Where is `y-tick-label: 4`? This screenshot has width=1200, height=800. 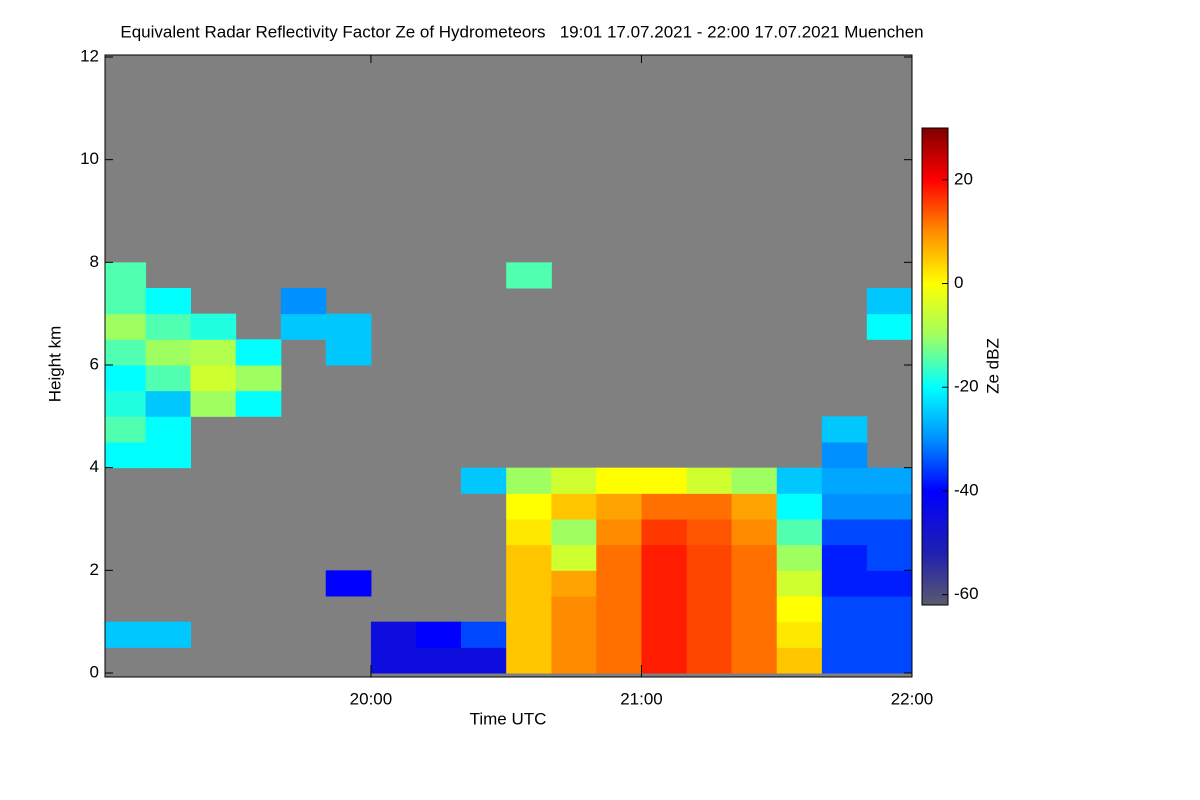 y-tick-label: 4 is located at coordinates (94, 466).